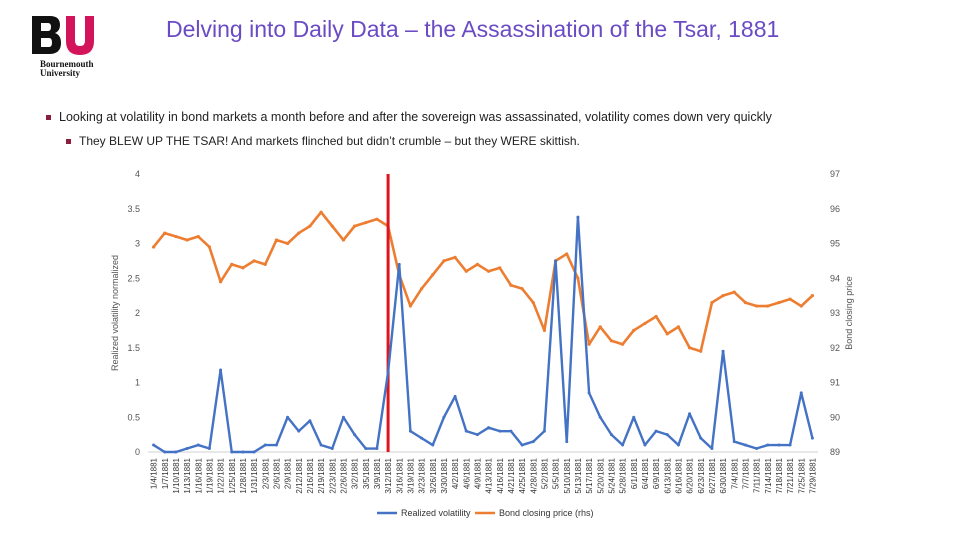 Image resolution: width=960 pixels, height=540 pixels. I want to click on x-tick-label: 3/12/1881, so click(388, 475).